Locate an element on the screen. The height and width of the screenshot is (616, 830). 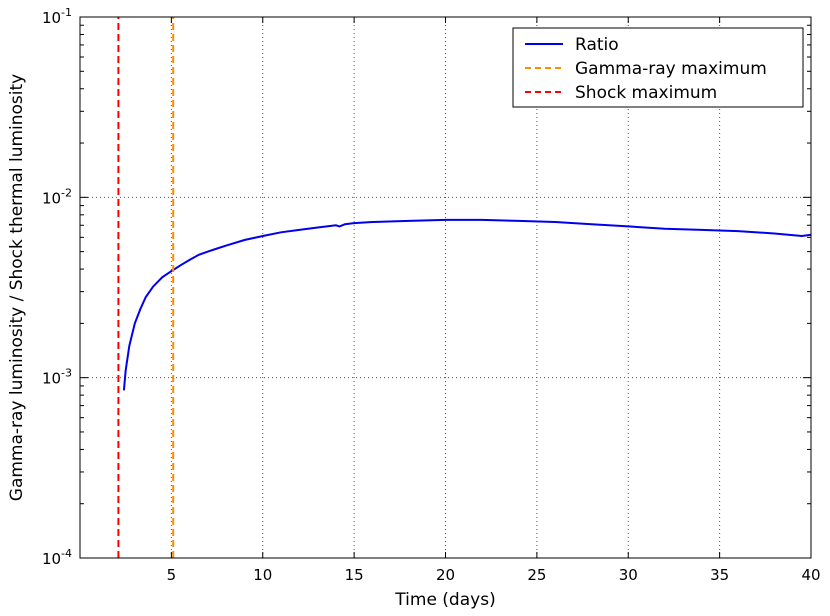
y-tick-exponent: -2 is located at coordinates (66, 192).